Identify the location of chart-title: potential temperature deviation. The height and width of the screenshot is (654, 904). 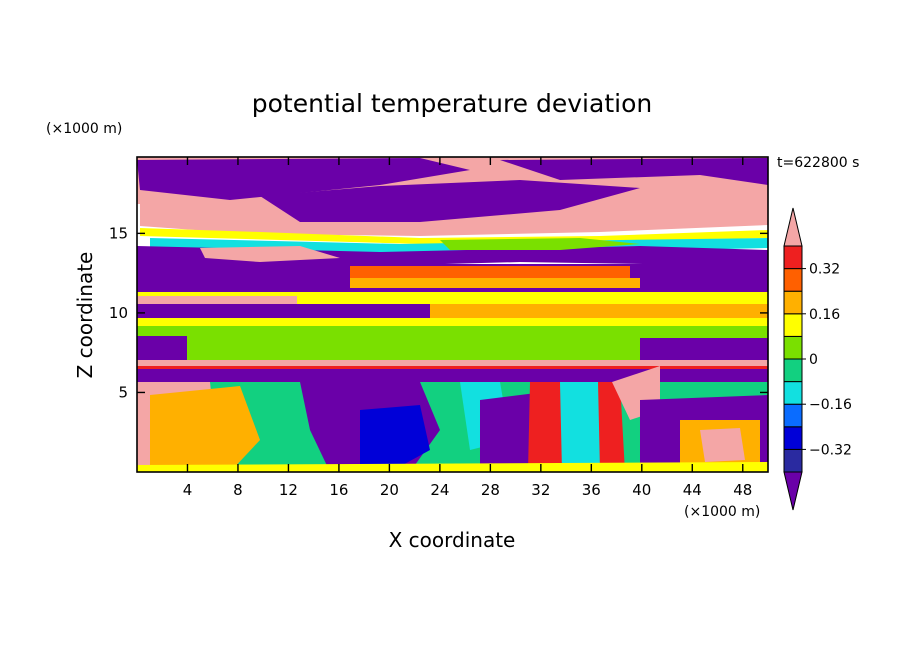
(452, 103).